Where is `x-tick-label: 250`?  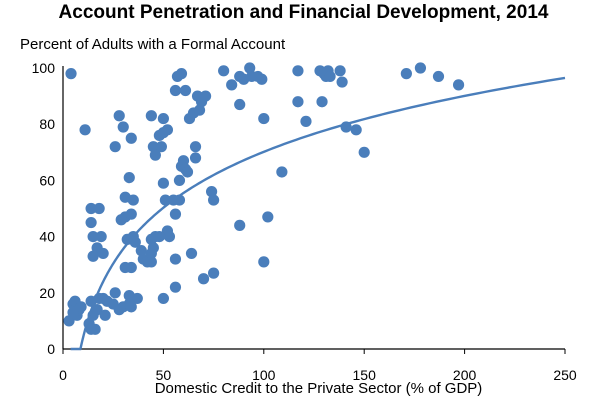
x-tick-label: 250 is located at coordinates (565, 375).